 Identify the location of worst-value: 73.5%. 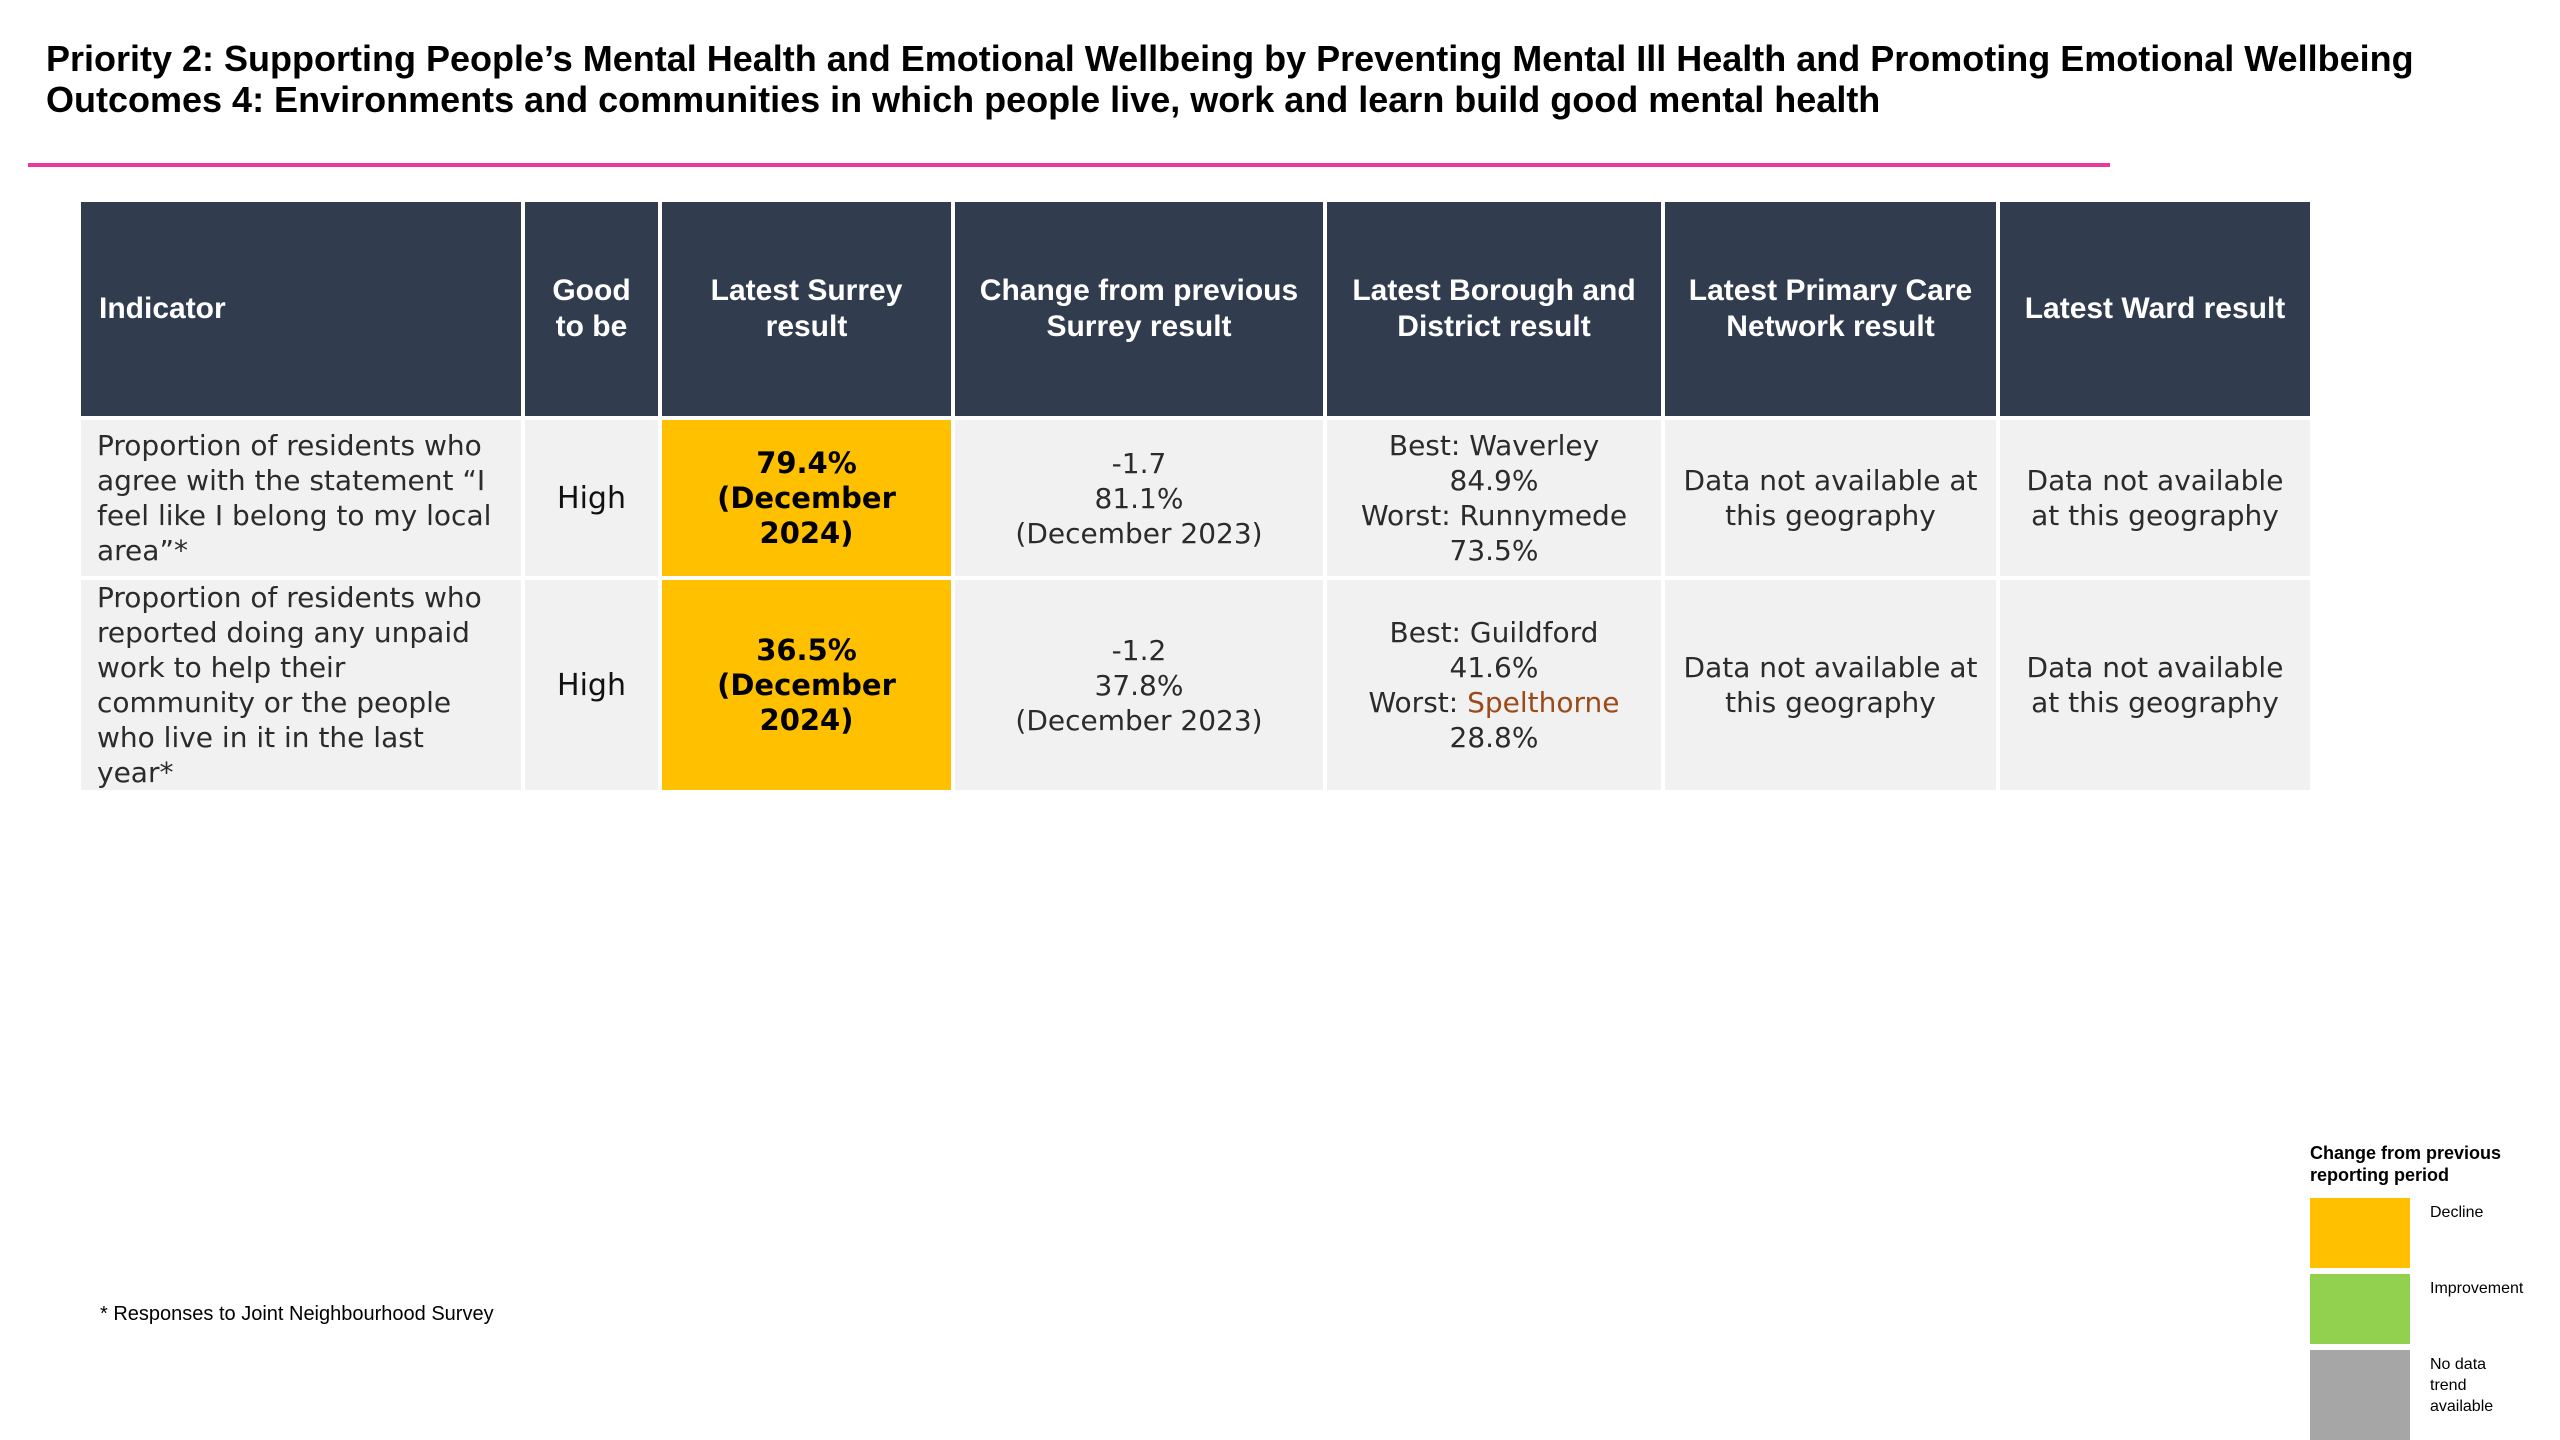
(1494, 550).